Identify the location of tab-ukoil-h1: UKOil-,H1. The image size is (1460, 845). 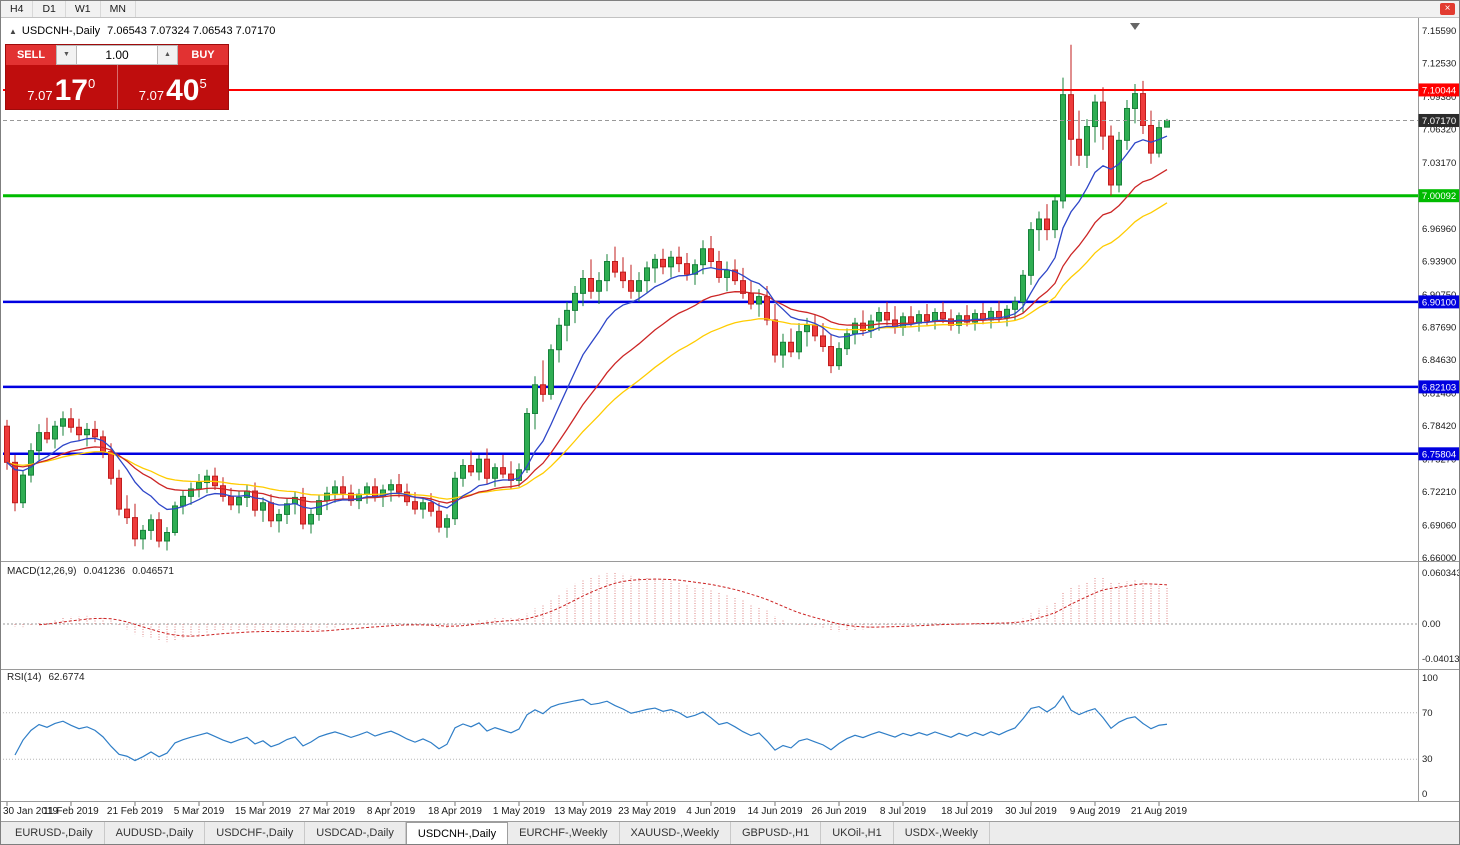
(857, 833).